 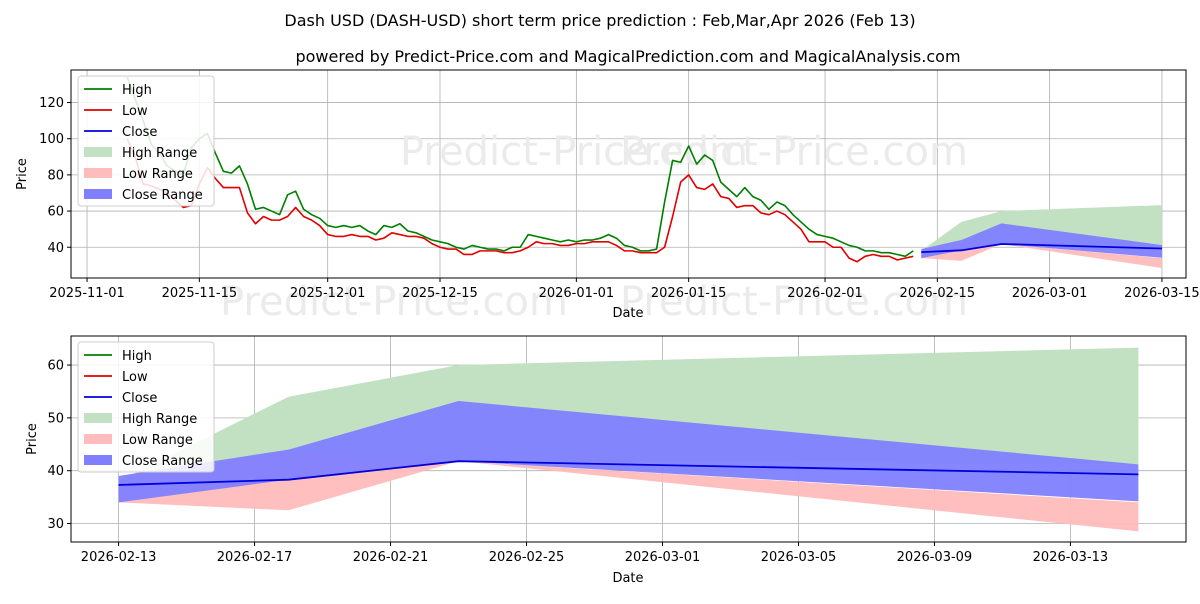 What do you see at coordinates (119, 557) in the screenshot?
I see `forecast-x-tick-label: 2026-02-13` at bounding box center [119, 557].